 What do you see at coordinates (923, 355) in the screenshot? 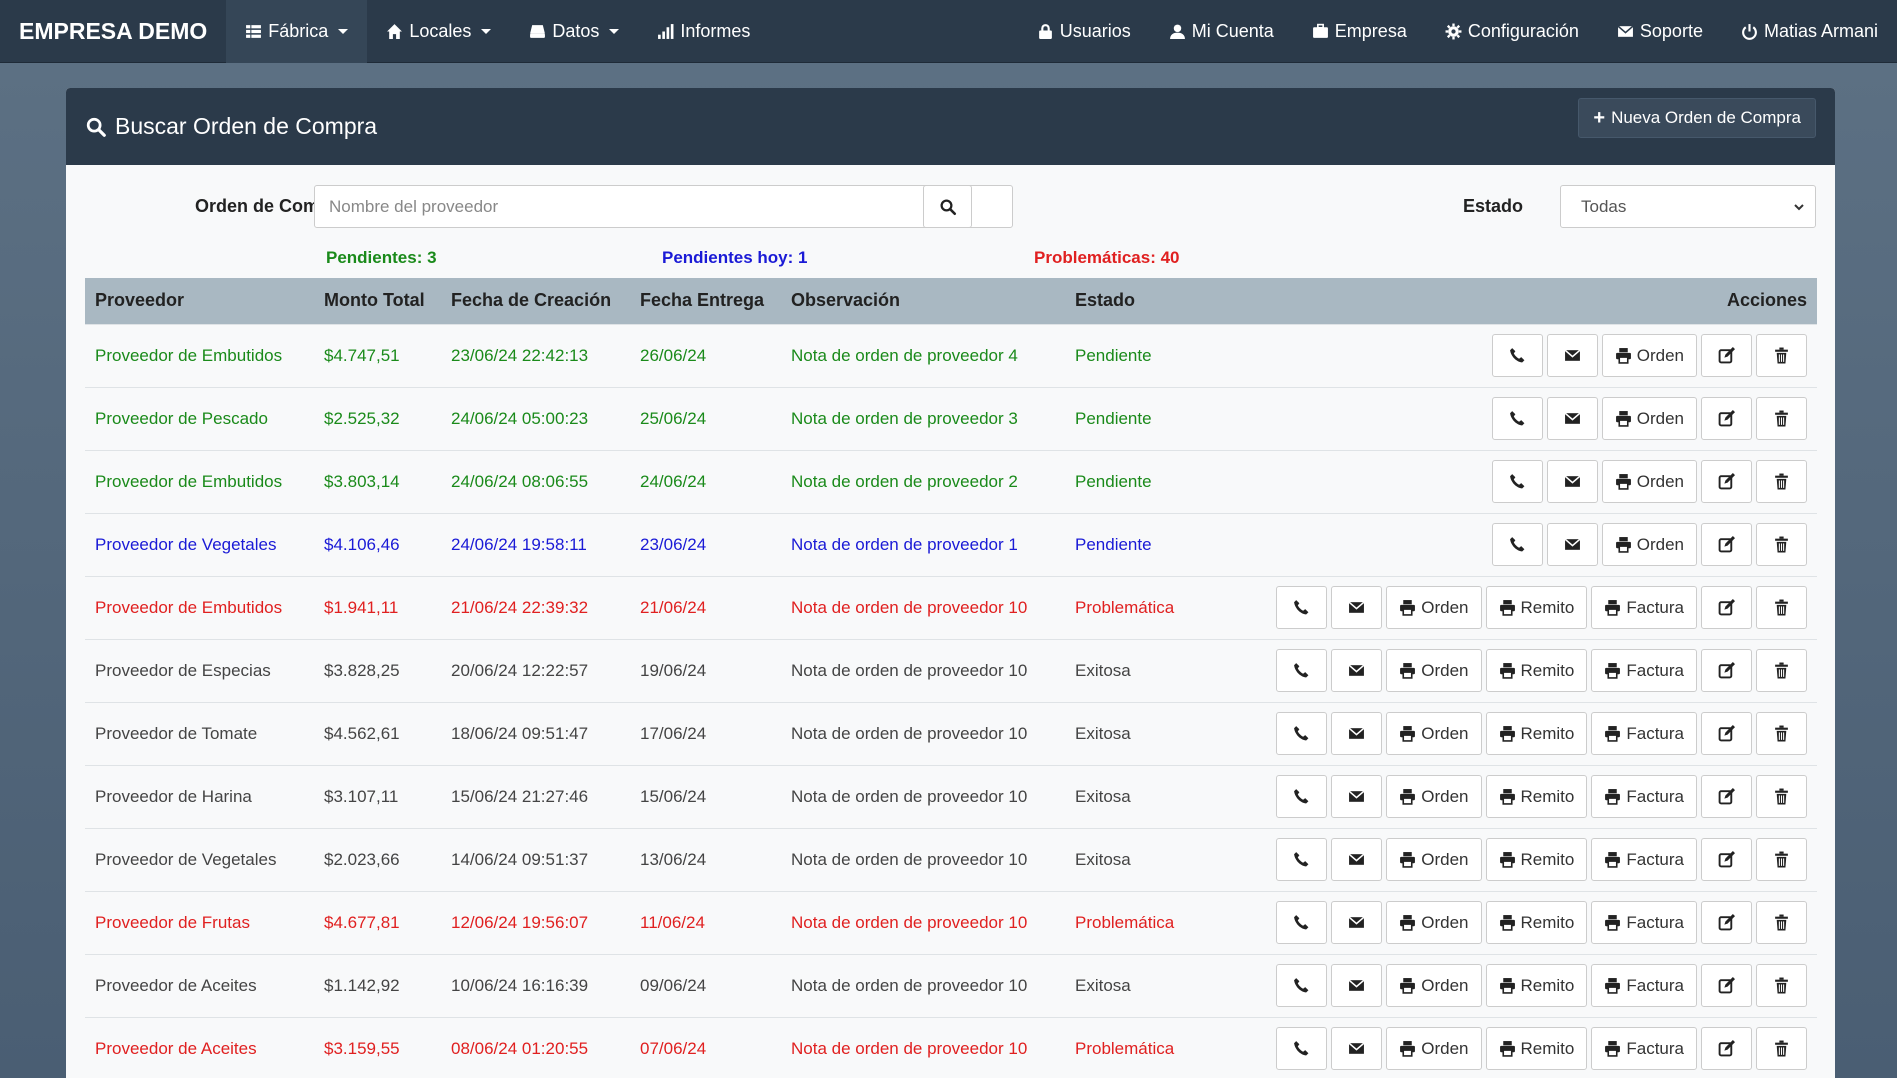
I see `cell-obs: Nota de orden de proveedor 4` at bounding box center [923, 355].